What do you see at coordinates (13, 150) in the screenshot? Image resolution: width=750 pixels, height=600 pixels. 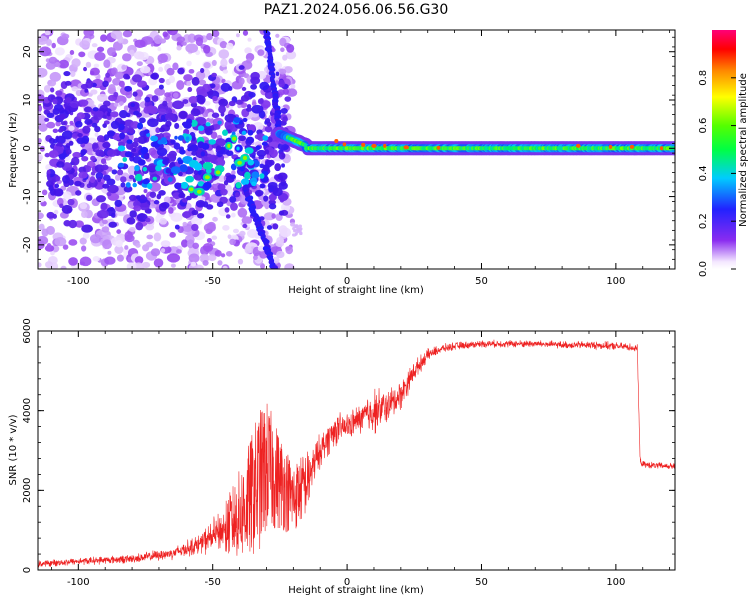 I see `spectrogram-ylabel: Frequency (Hz)` at bounding box center [13, 150].